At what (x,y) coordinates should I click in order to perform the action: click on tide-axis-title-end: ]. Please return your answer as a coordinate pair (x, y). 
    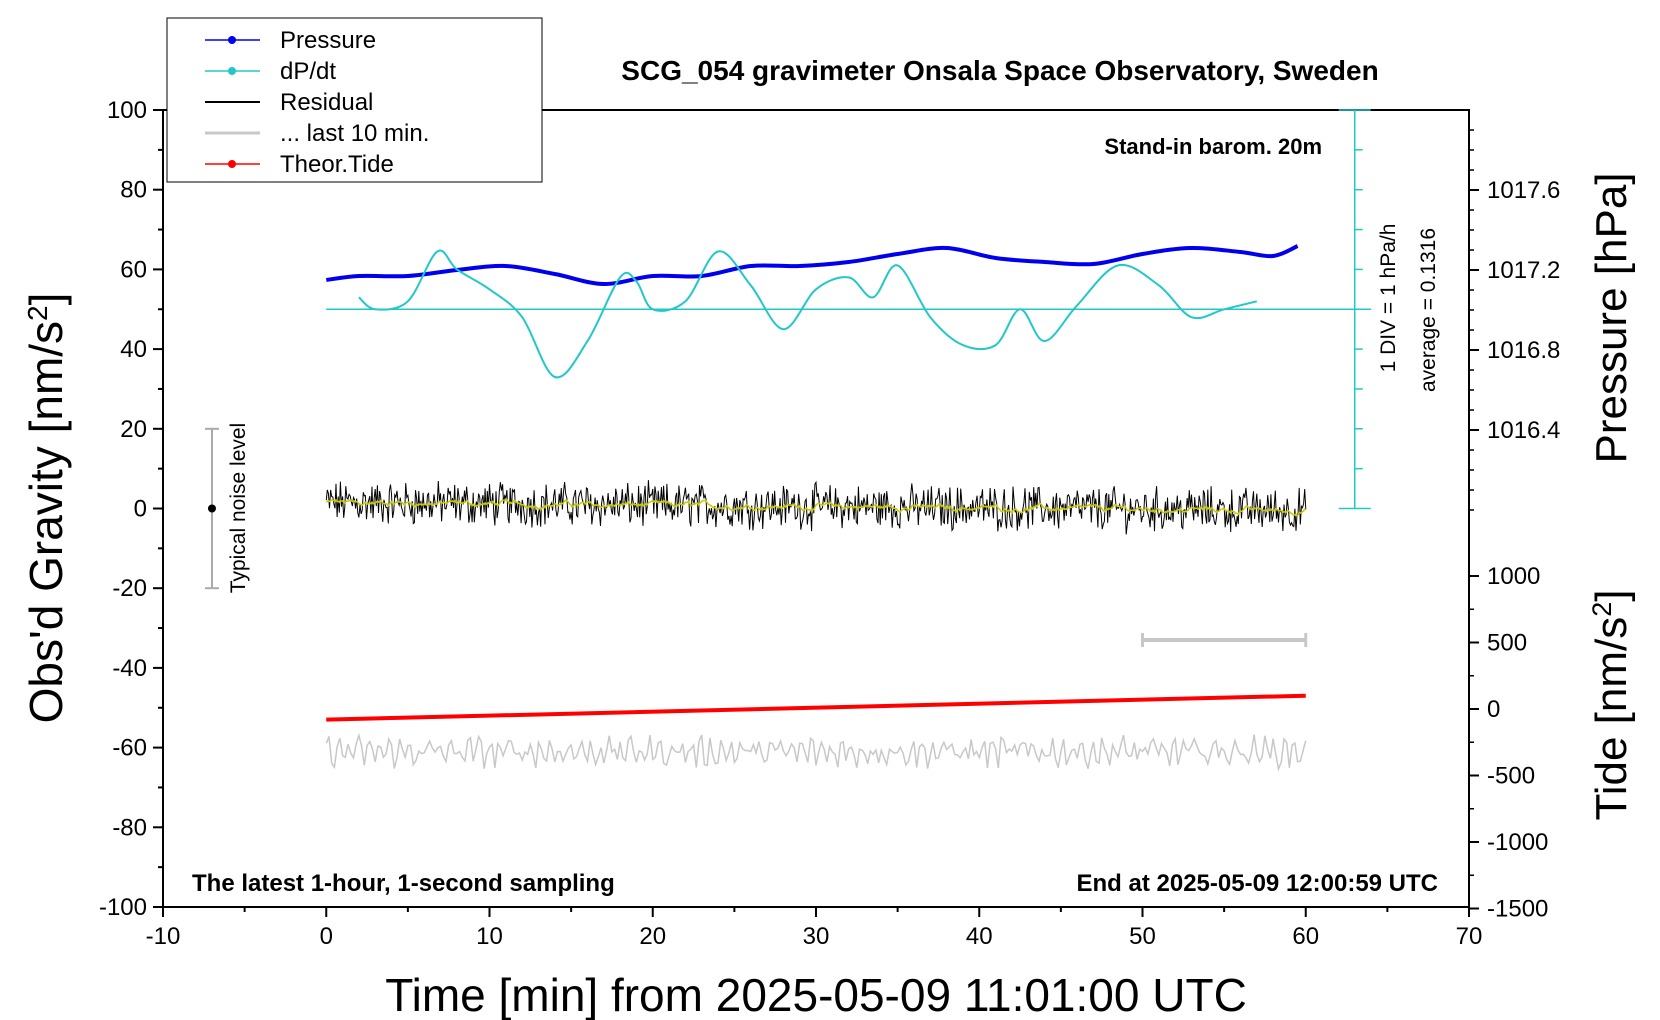
    Looking at the image, I should click on (1611, 595).